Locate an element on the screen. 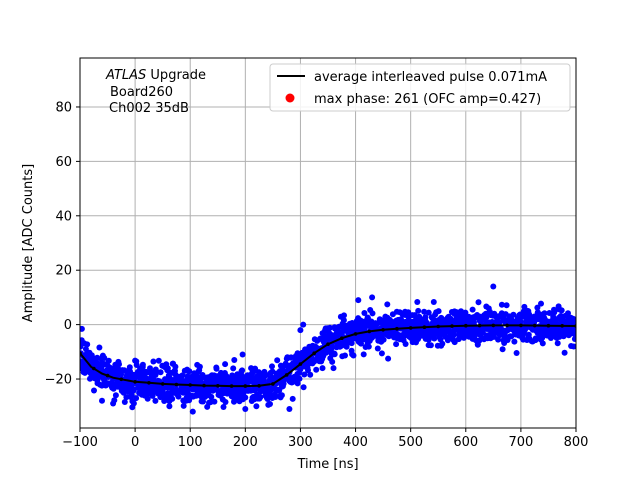 The image size is (640, 480). y-tick-label: 60 is located at coordinates (63, 162).